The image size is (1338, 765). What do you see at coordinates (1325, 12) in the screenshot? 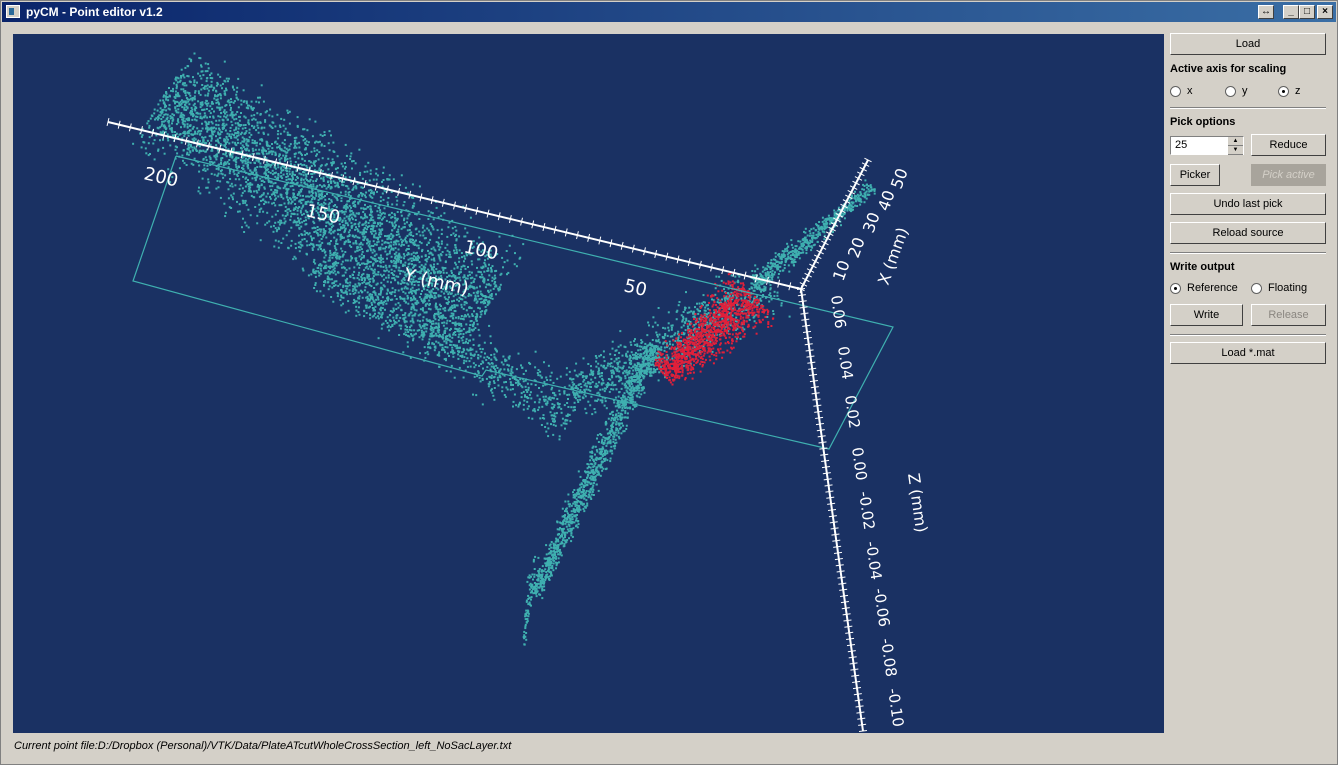
I see `close-button: ×` at bounding box center [1325, 12].